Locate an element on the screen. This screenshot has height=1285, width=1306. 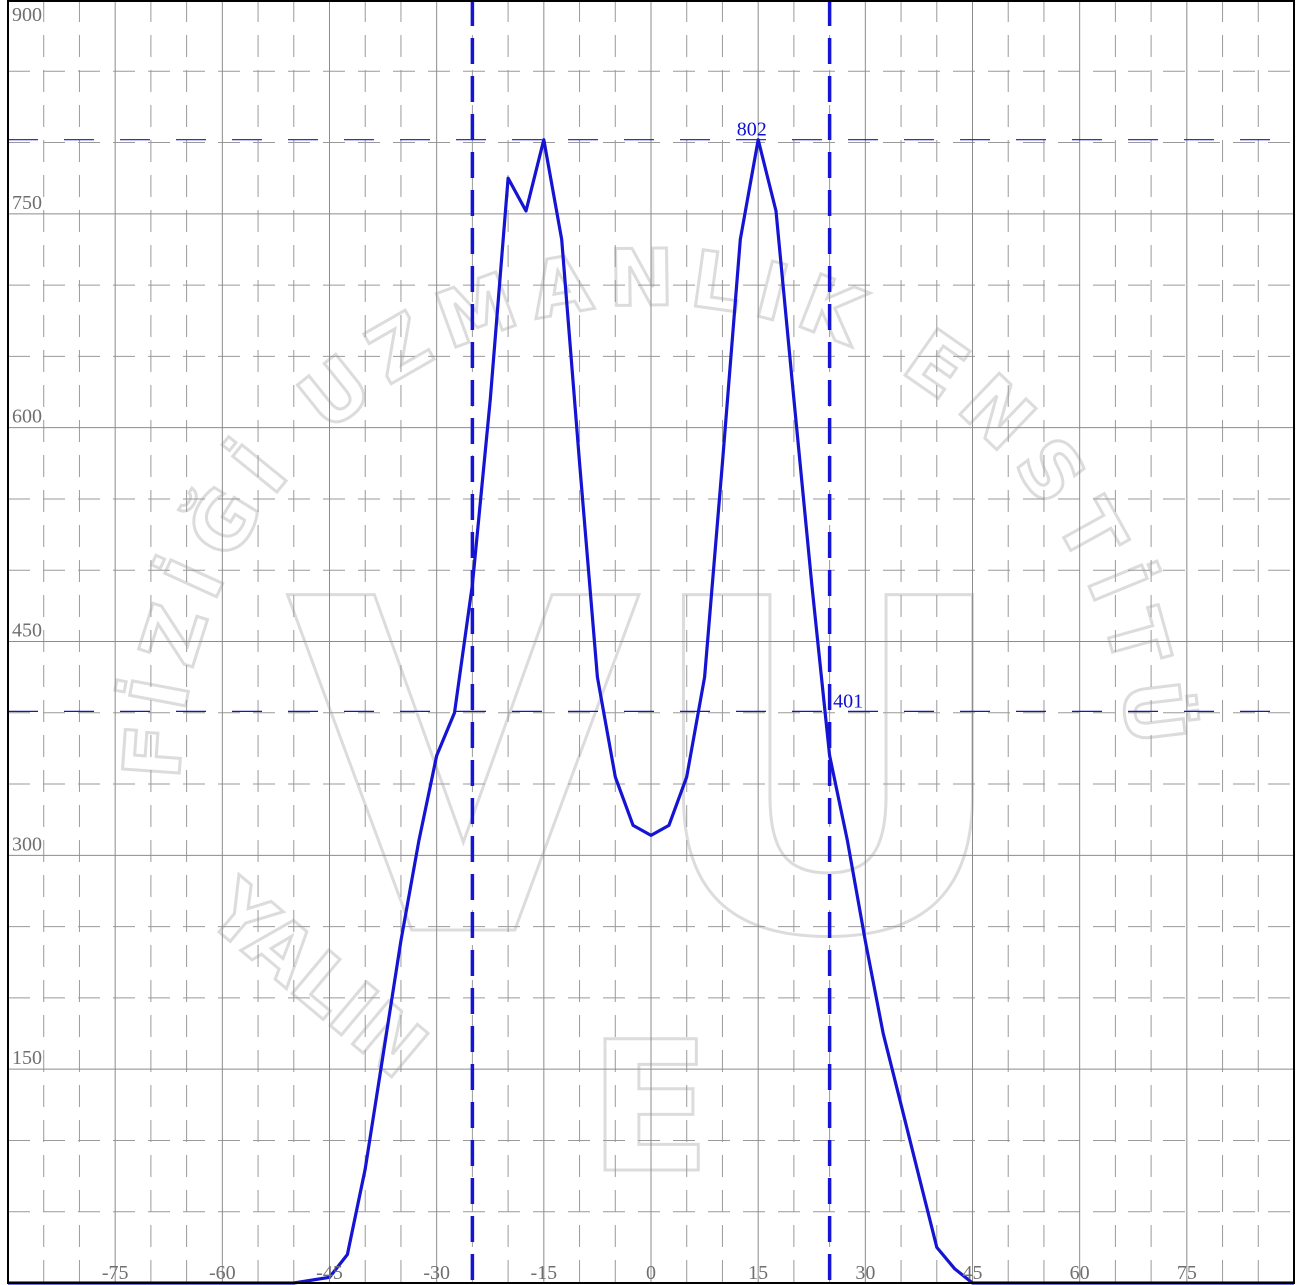
watermark-bottom-text: E is located at coordinates (650, 1108).